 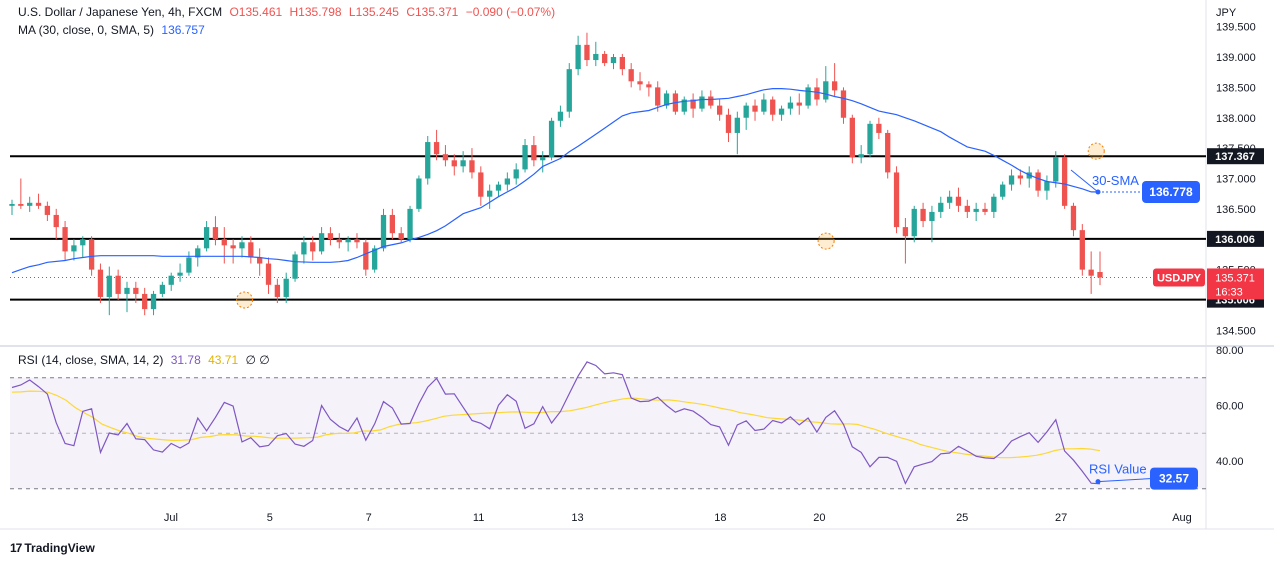 What do you see at coordinates (315, 12) in the screenshot?
I see `ohlc-high: H135.798` at bounding box center [315, 12].